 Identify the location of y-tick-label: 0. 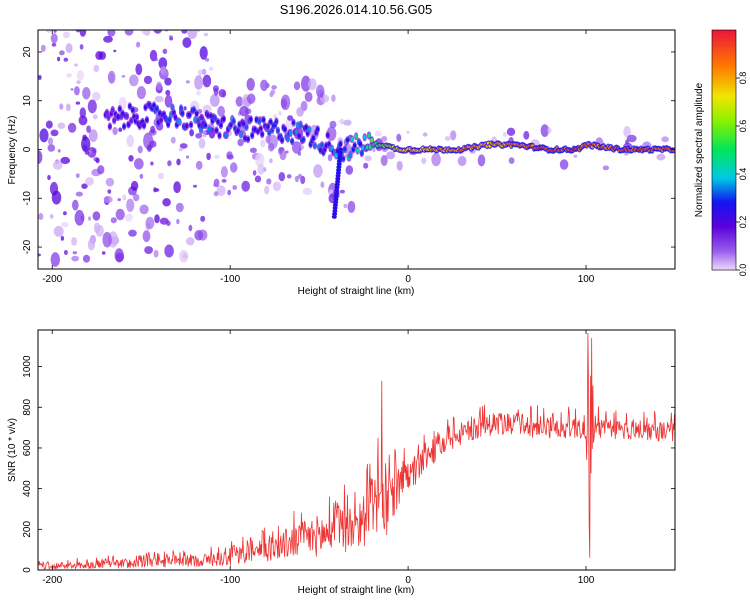
(27, 149).